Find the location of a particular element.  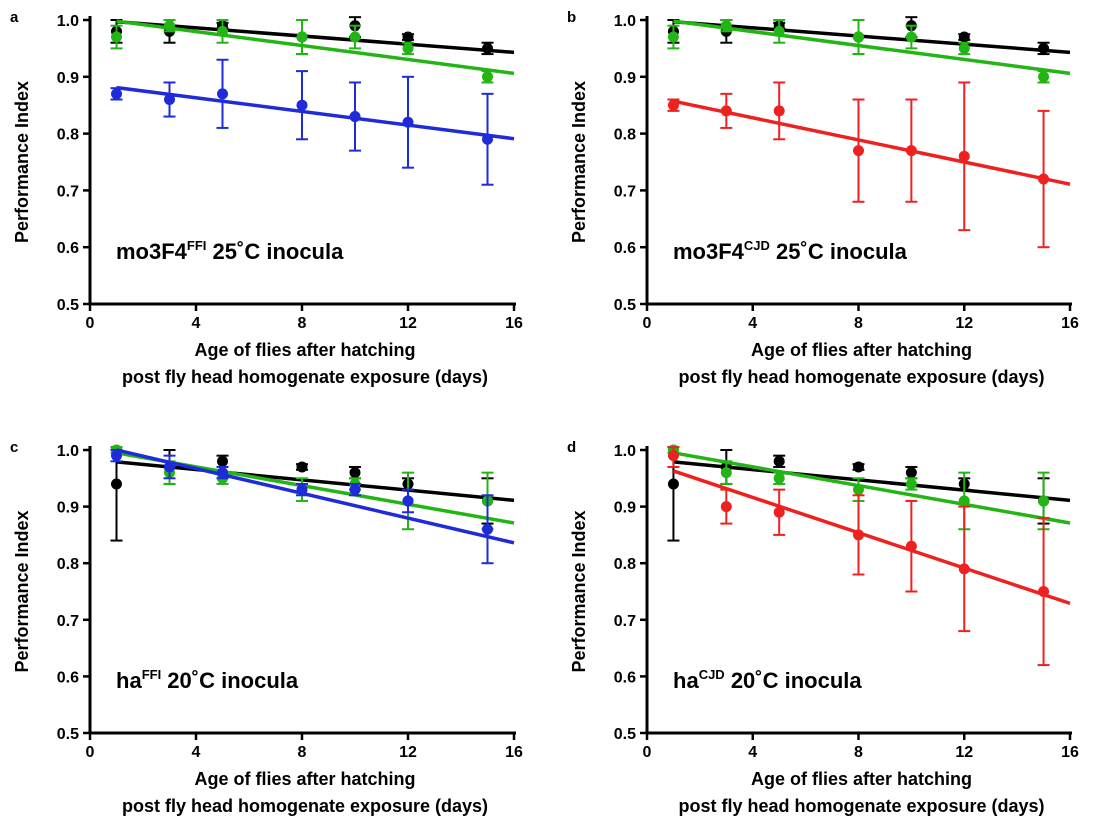

inset-label: haCJD 20˚C inocula is located at coordinates (767, 680).